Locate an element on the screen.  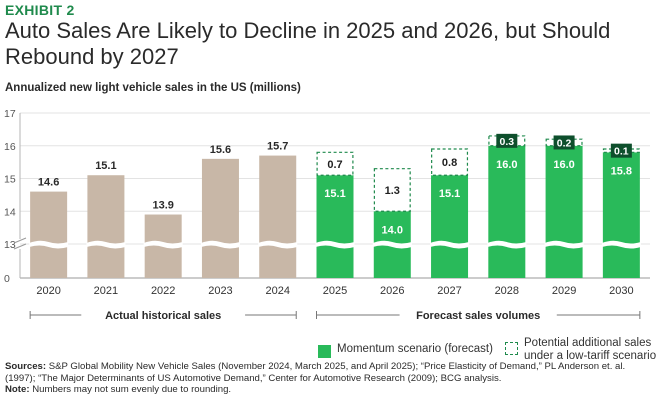
x-tick-label: 2027 is located at coordinates (449, 291).